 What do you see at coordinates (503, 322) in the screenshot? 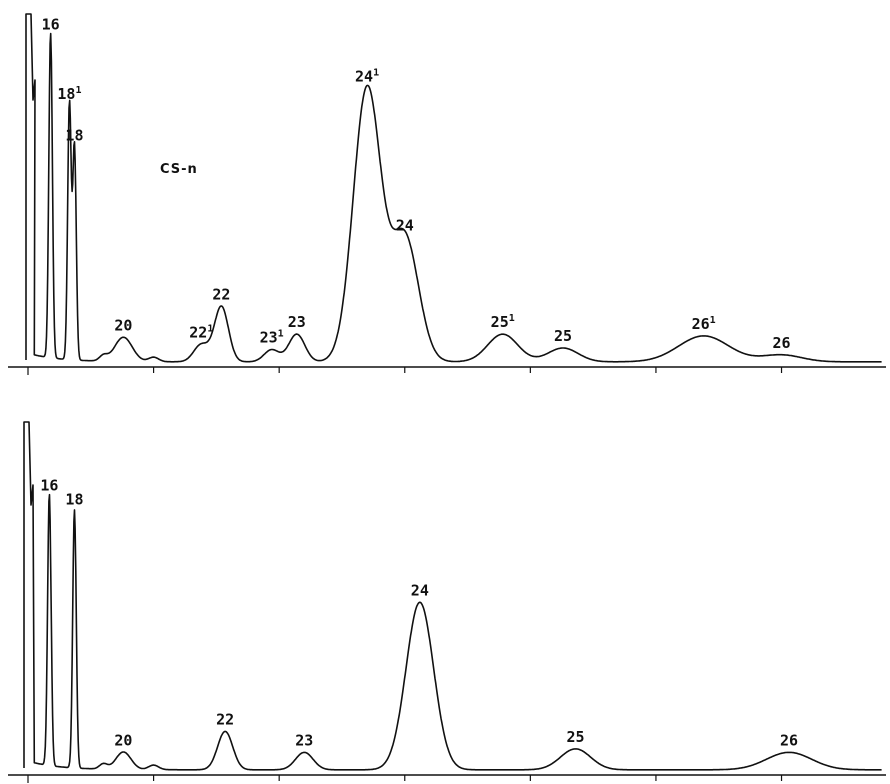
I see `peak-label: 251` at bounding box center [503, 322].